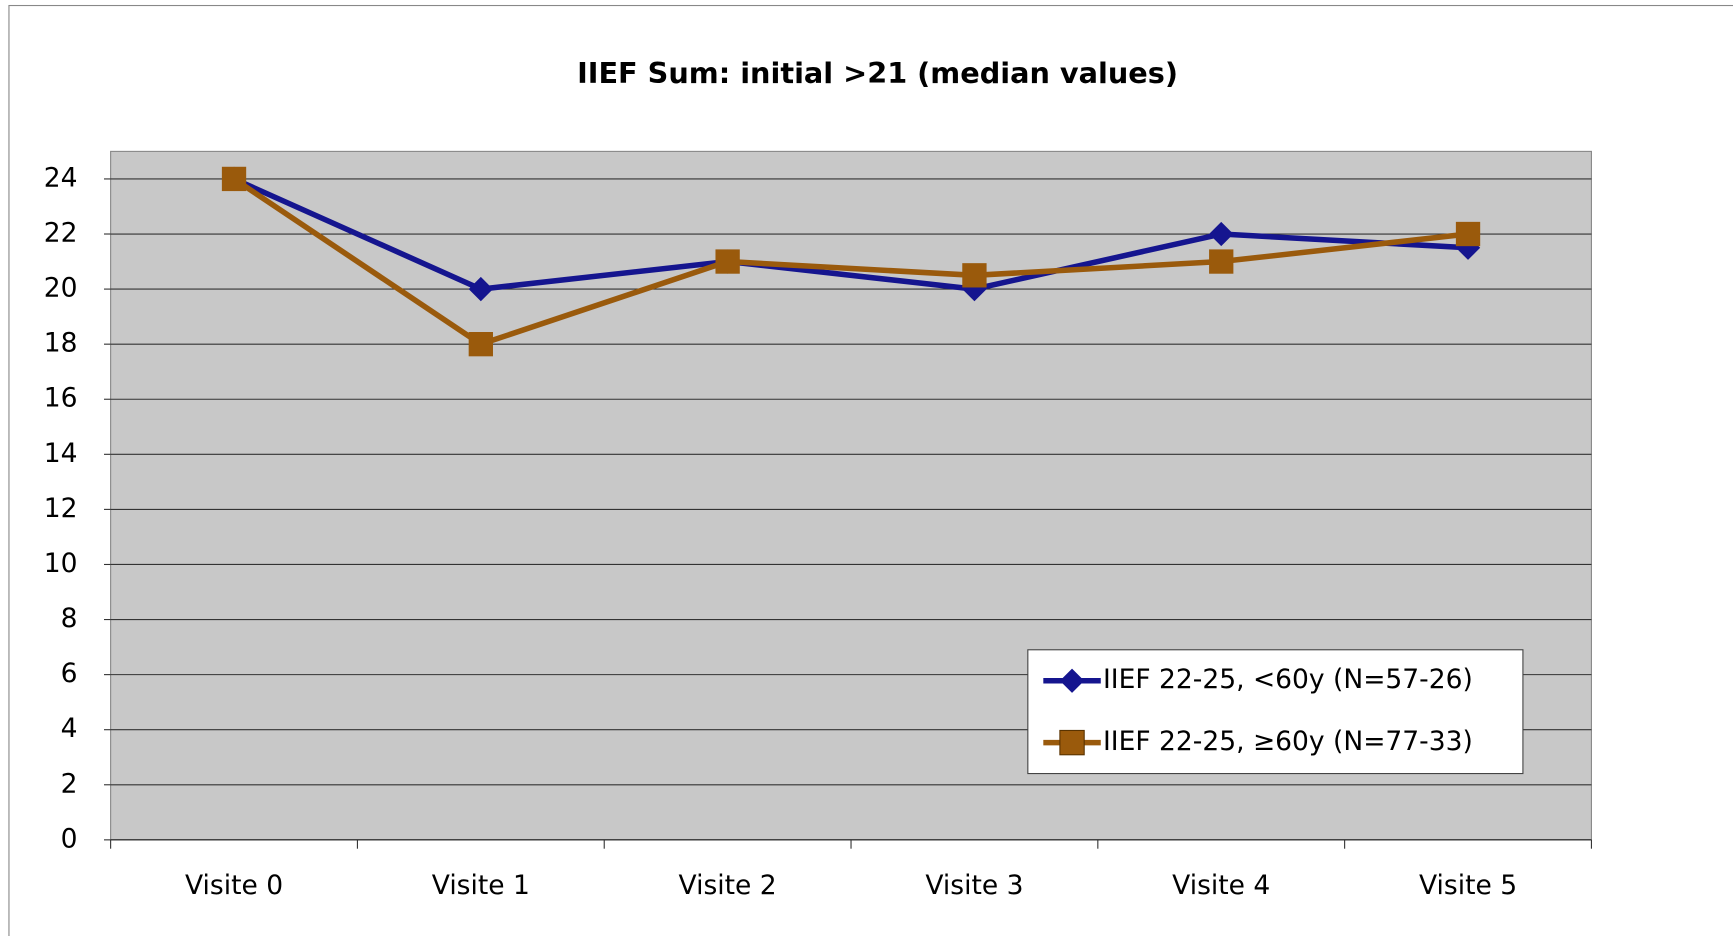 This screenshot has width=1733, height=936. I want to click on x-tick-label: Visite 3, so click(974, 885).